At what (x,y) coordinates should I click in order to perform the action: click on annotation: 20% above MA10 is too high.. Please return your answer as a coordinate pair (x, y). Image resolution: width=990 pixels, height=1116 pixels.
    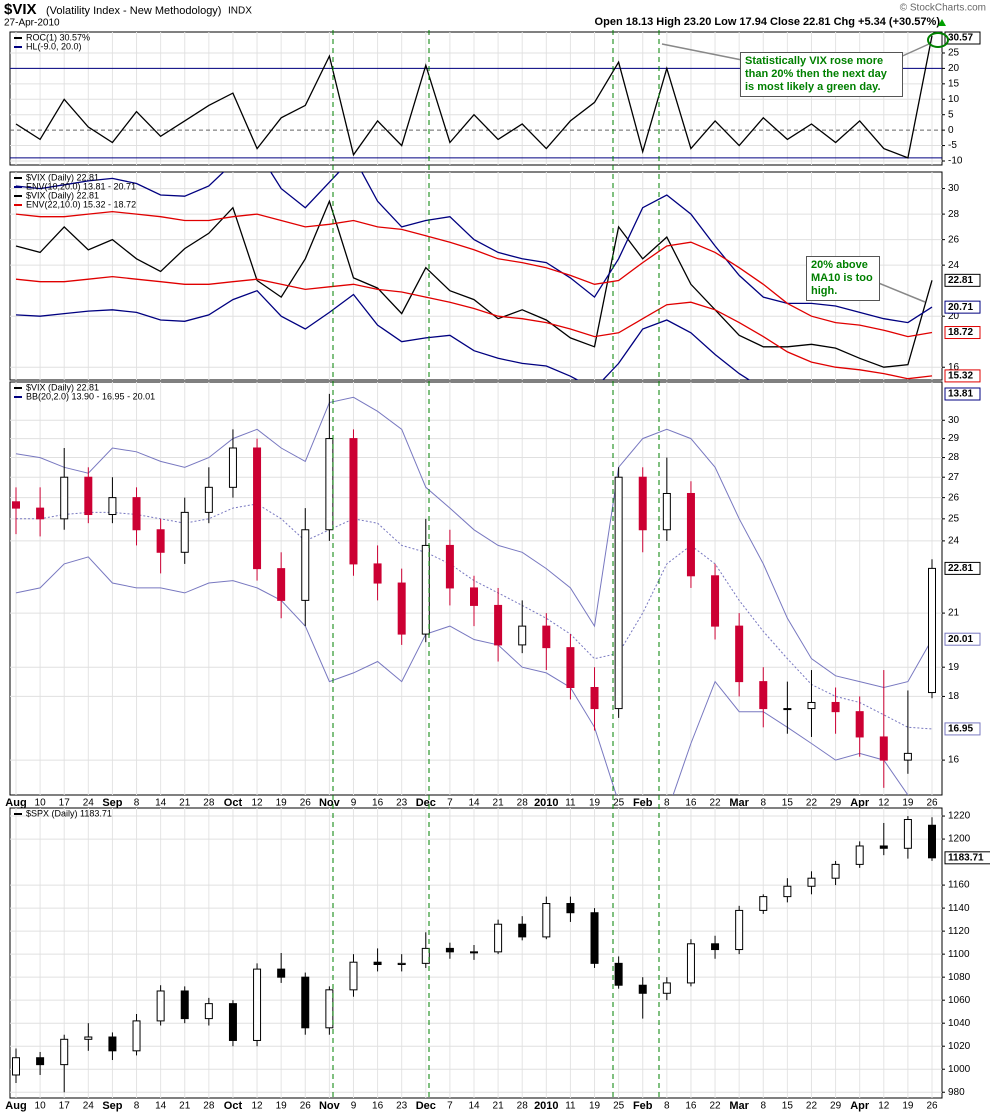
    Looking at the image, I should click on (843, 278).